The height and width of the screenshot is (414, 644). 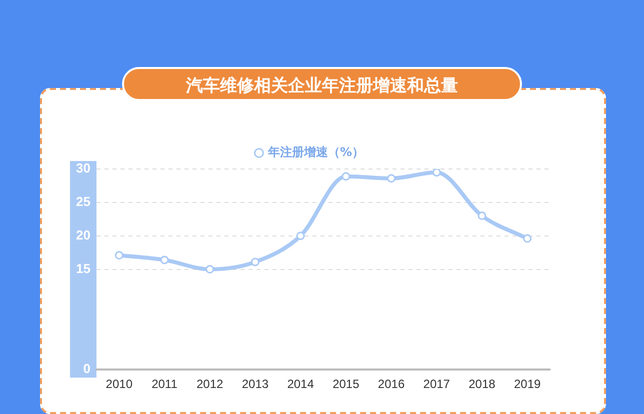 What do you see at coordinates (391, 384) in the screenshot?
I see `x-tick-label: 2016` at bounding box center [391, 384].